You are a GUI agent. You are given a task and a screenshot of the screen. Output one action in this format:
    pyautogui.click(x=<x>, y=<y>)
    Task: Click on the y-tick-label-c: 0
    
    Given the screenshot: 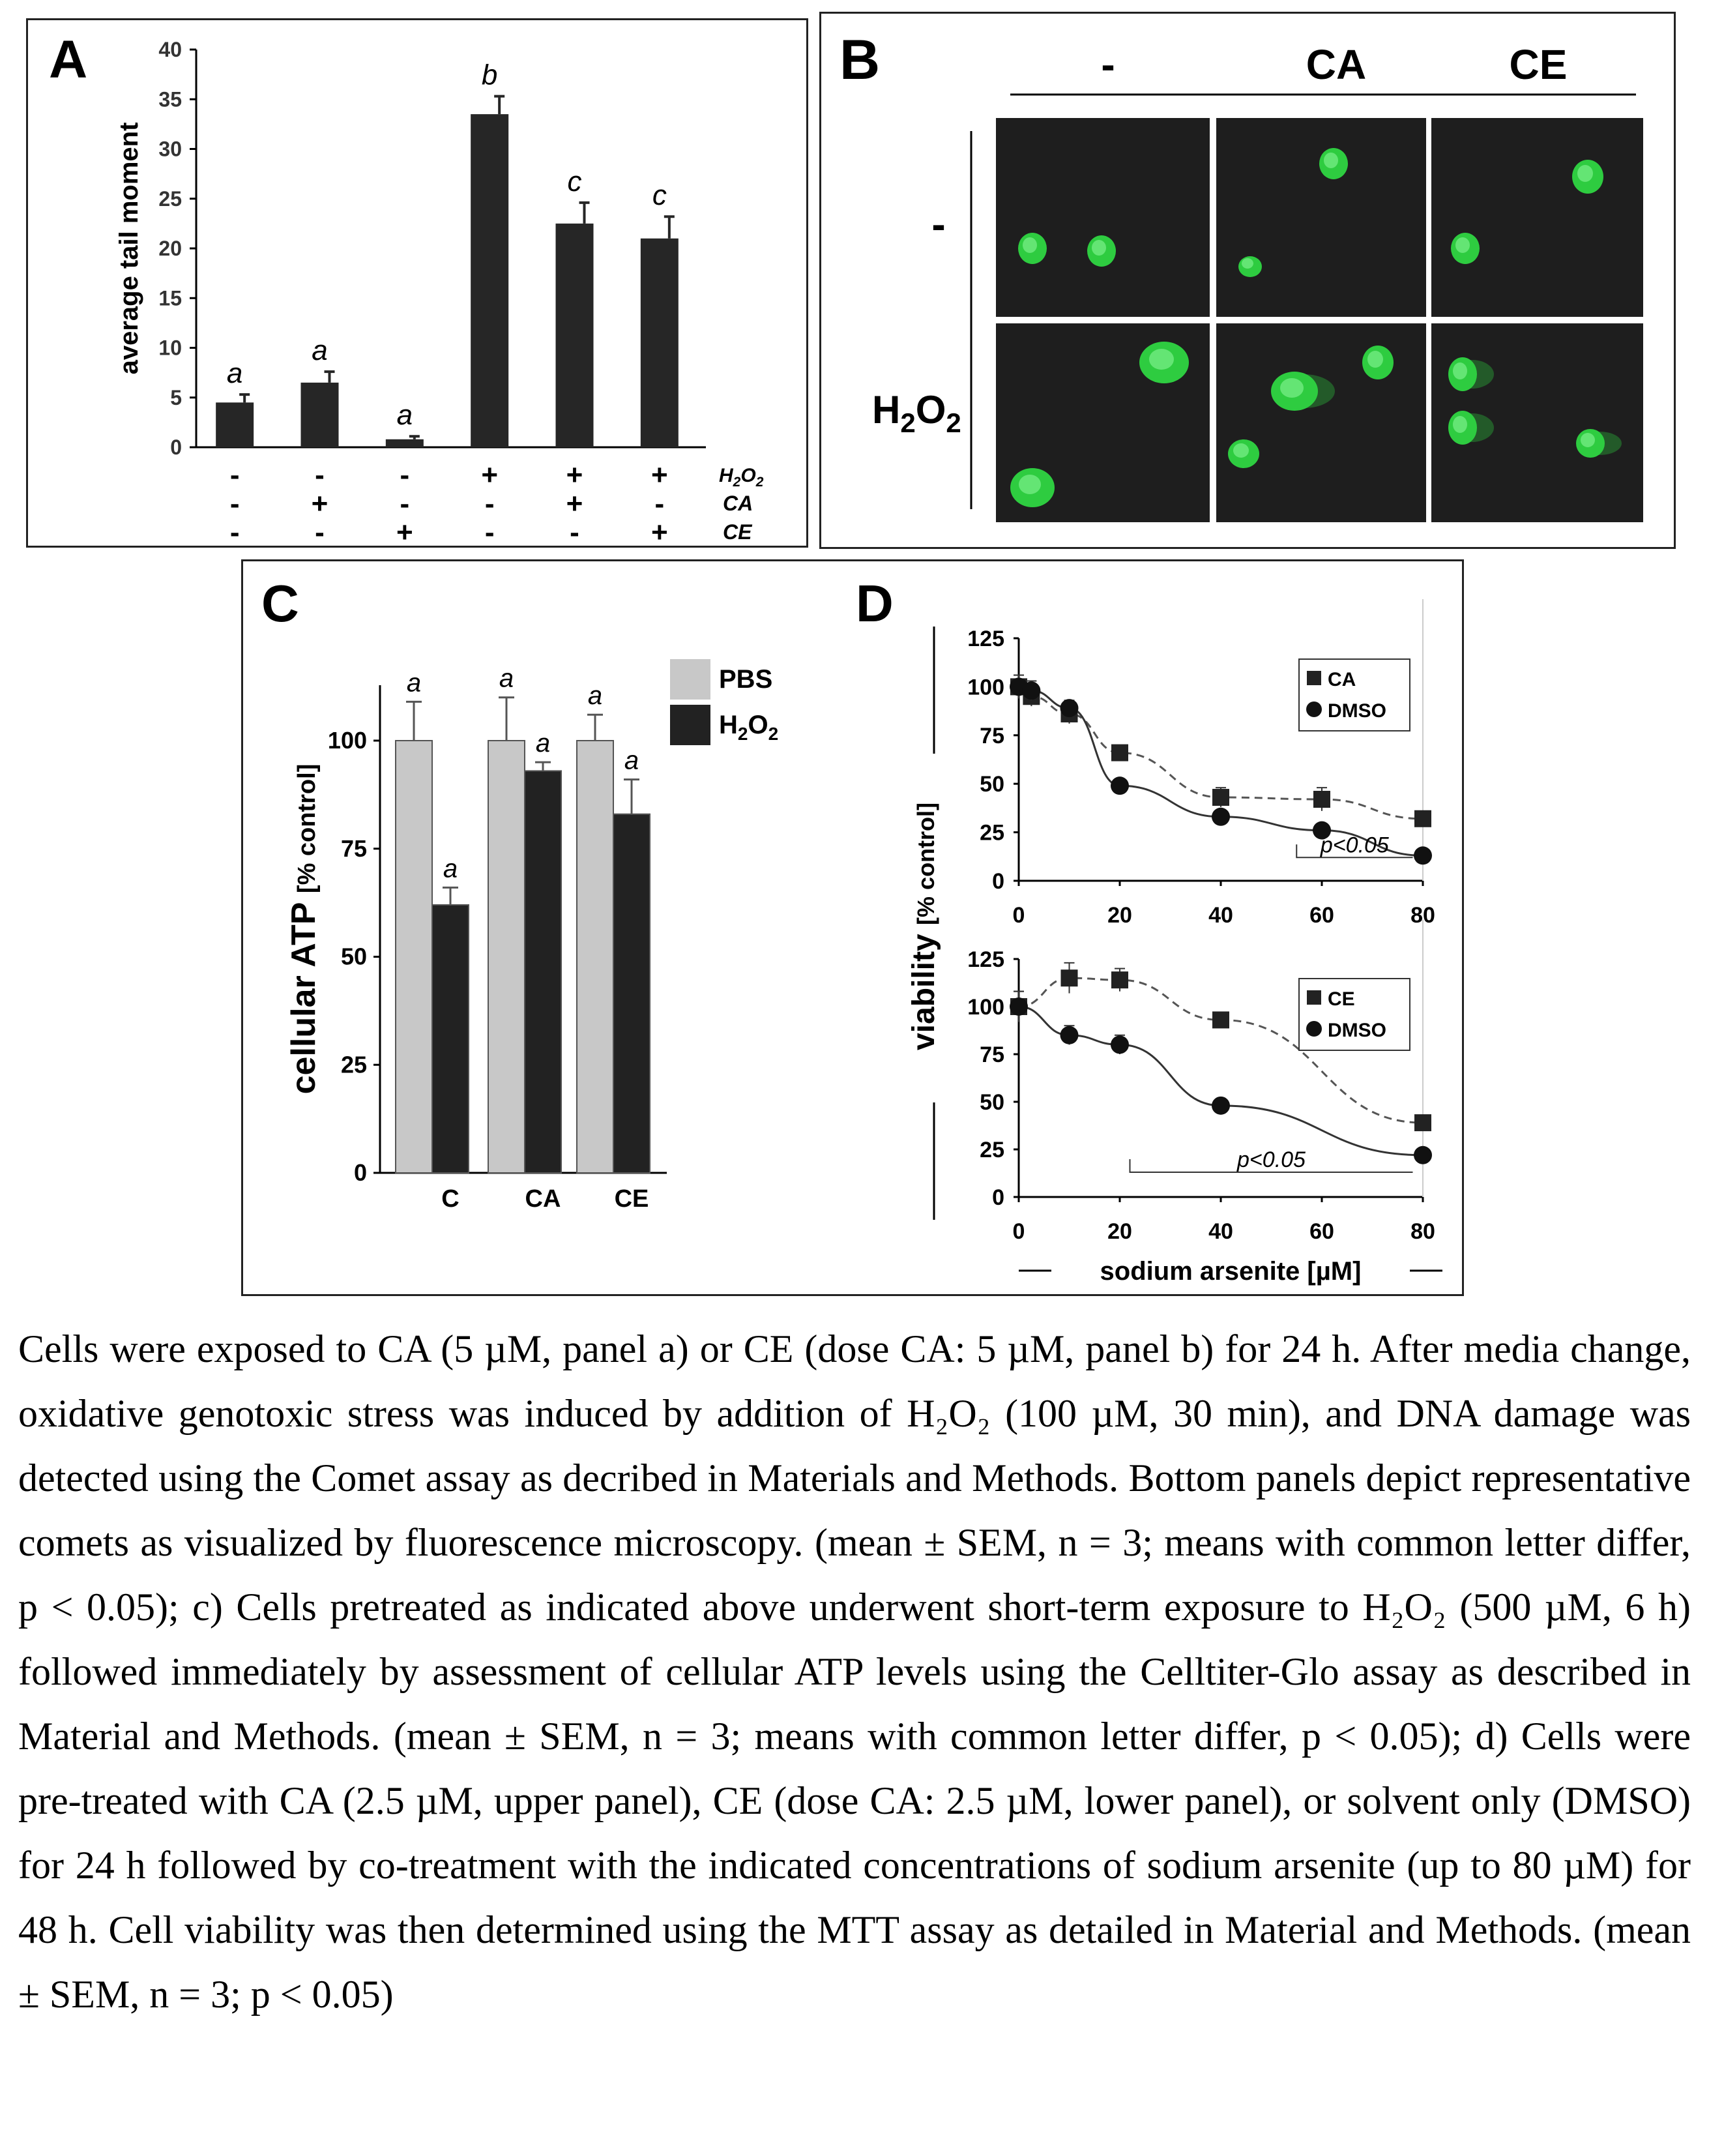 What is the action you would take?
    pyautogui.click(x=360, y=1172)
    